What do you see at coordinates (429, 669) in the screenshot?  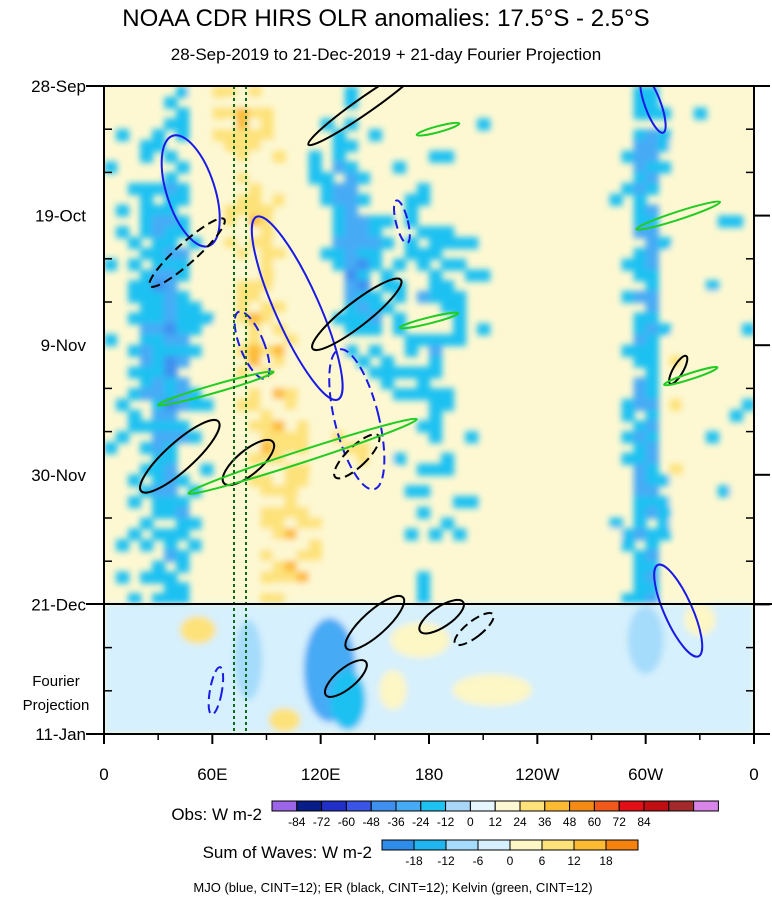 I see `projection-field` at bounding box center [429, 669].